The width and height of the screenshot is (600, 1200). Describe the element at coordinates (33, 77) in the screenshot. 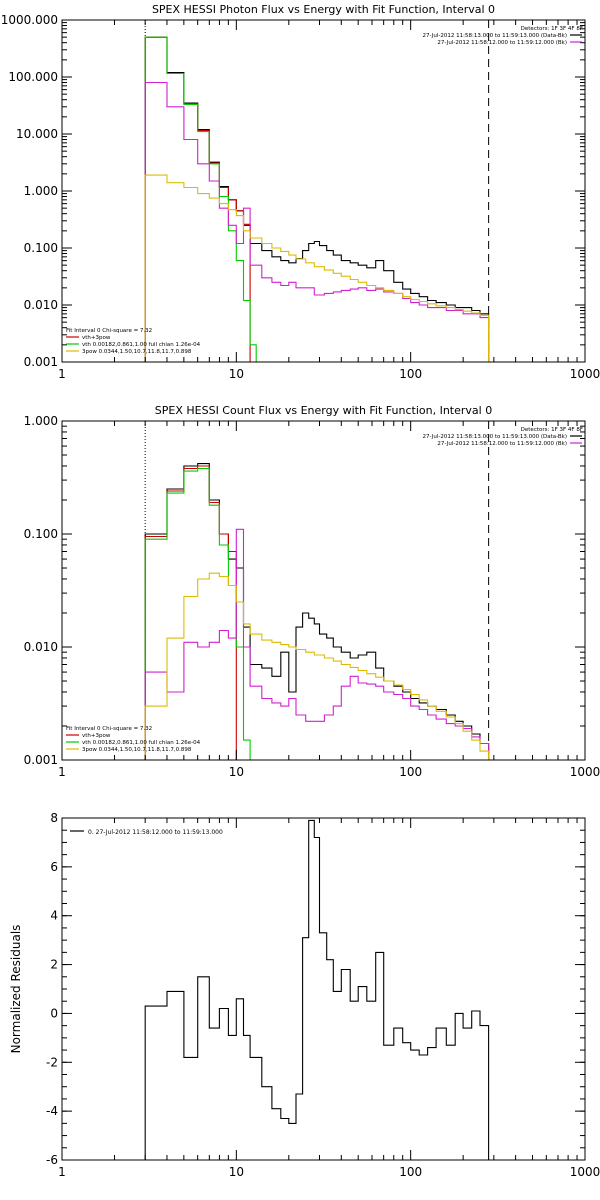

I see `y-tick-label: 100.000` at that location.